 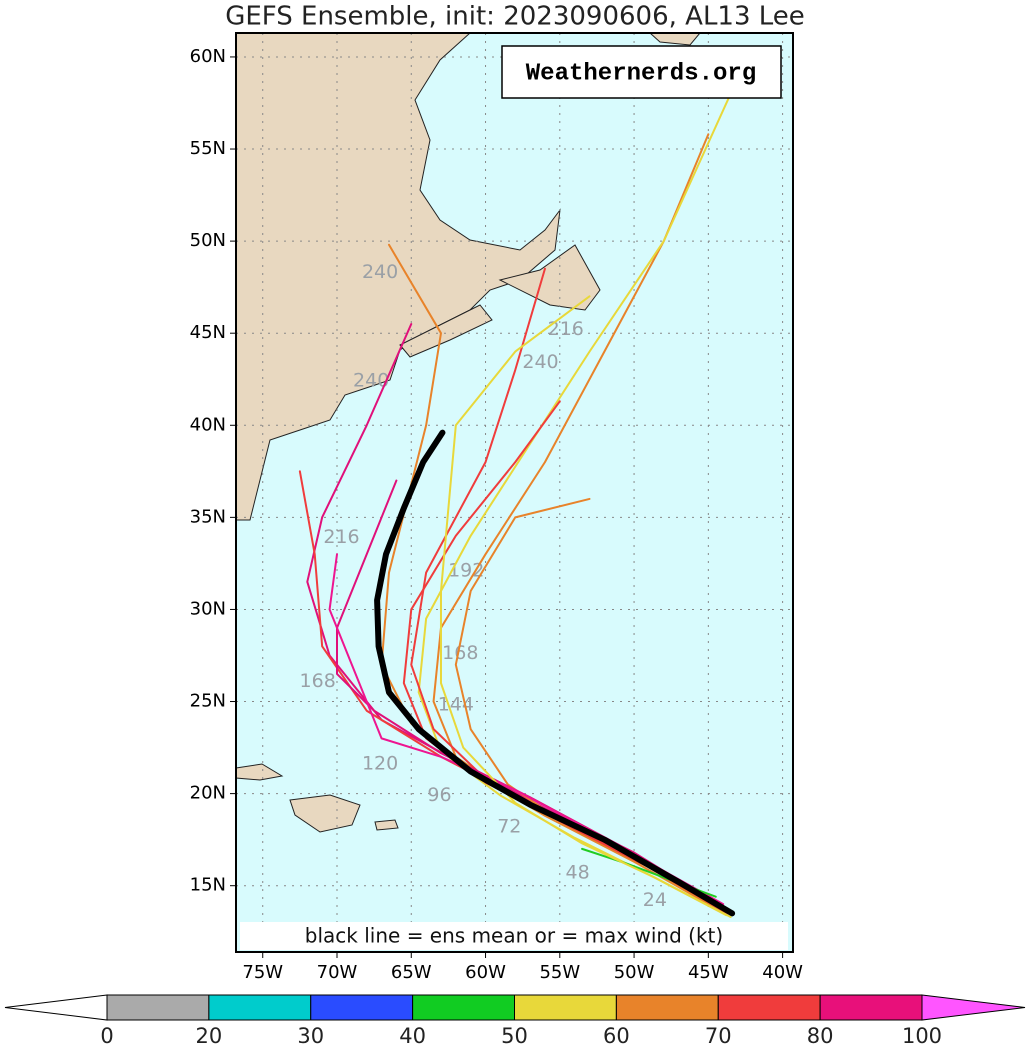 What do you see at coordinates (208, 332) in the screenshot?
I see `y-tick-label: 45N` at bounding box center [208, 332].